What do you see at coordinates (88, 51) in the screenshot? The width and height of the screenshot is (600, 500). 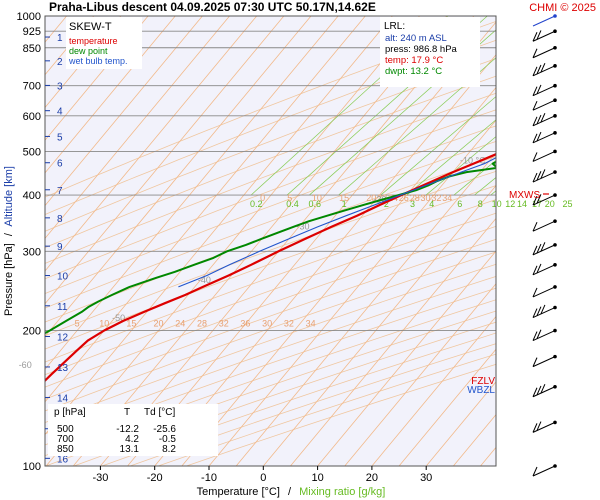 I see `legend-dewpoint: dew point` at bounding box center [88, 51].